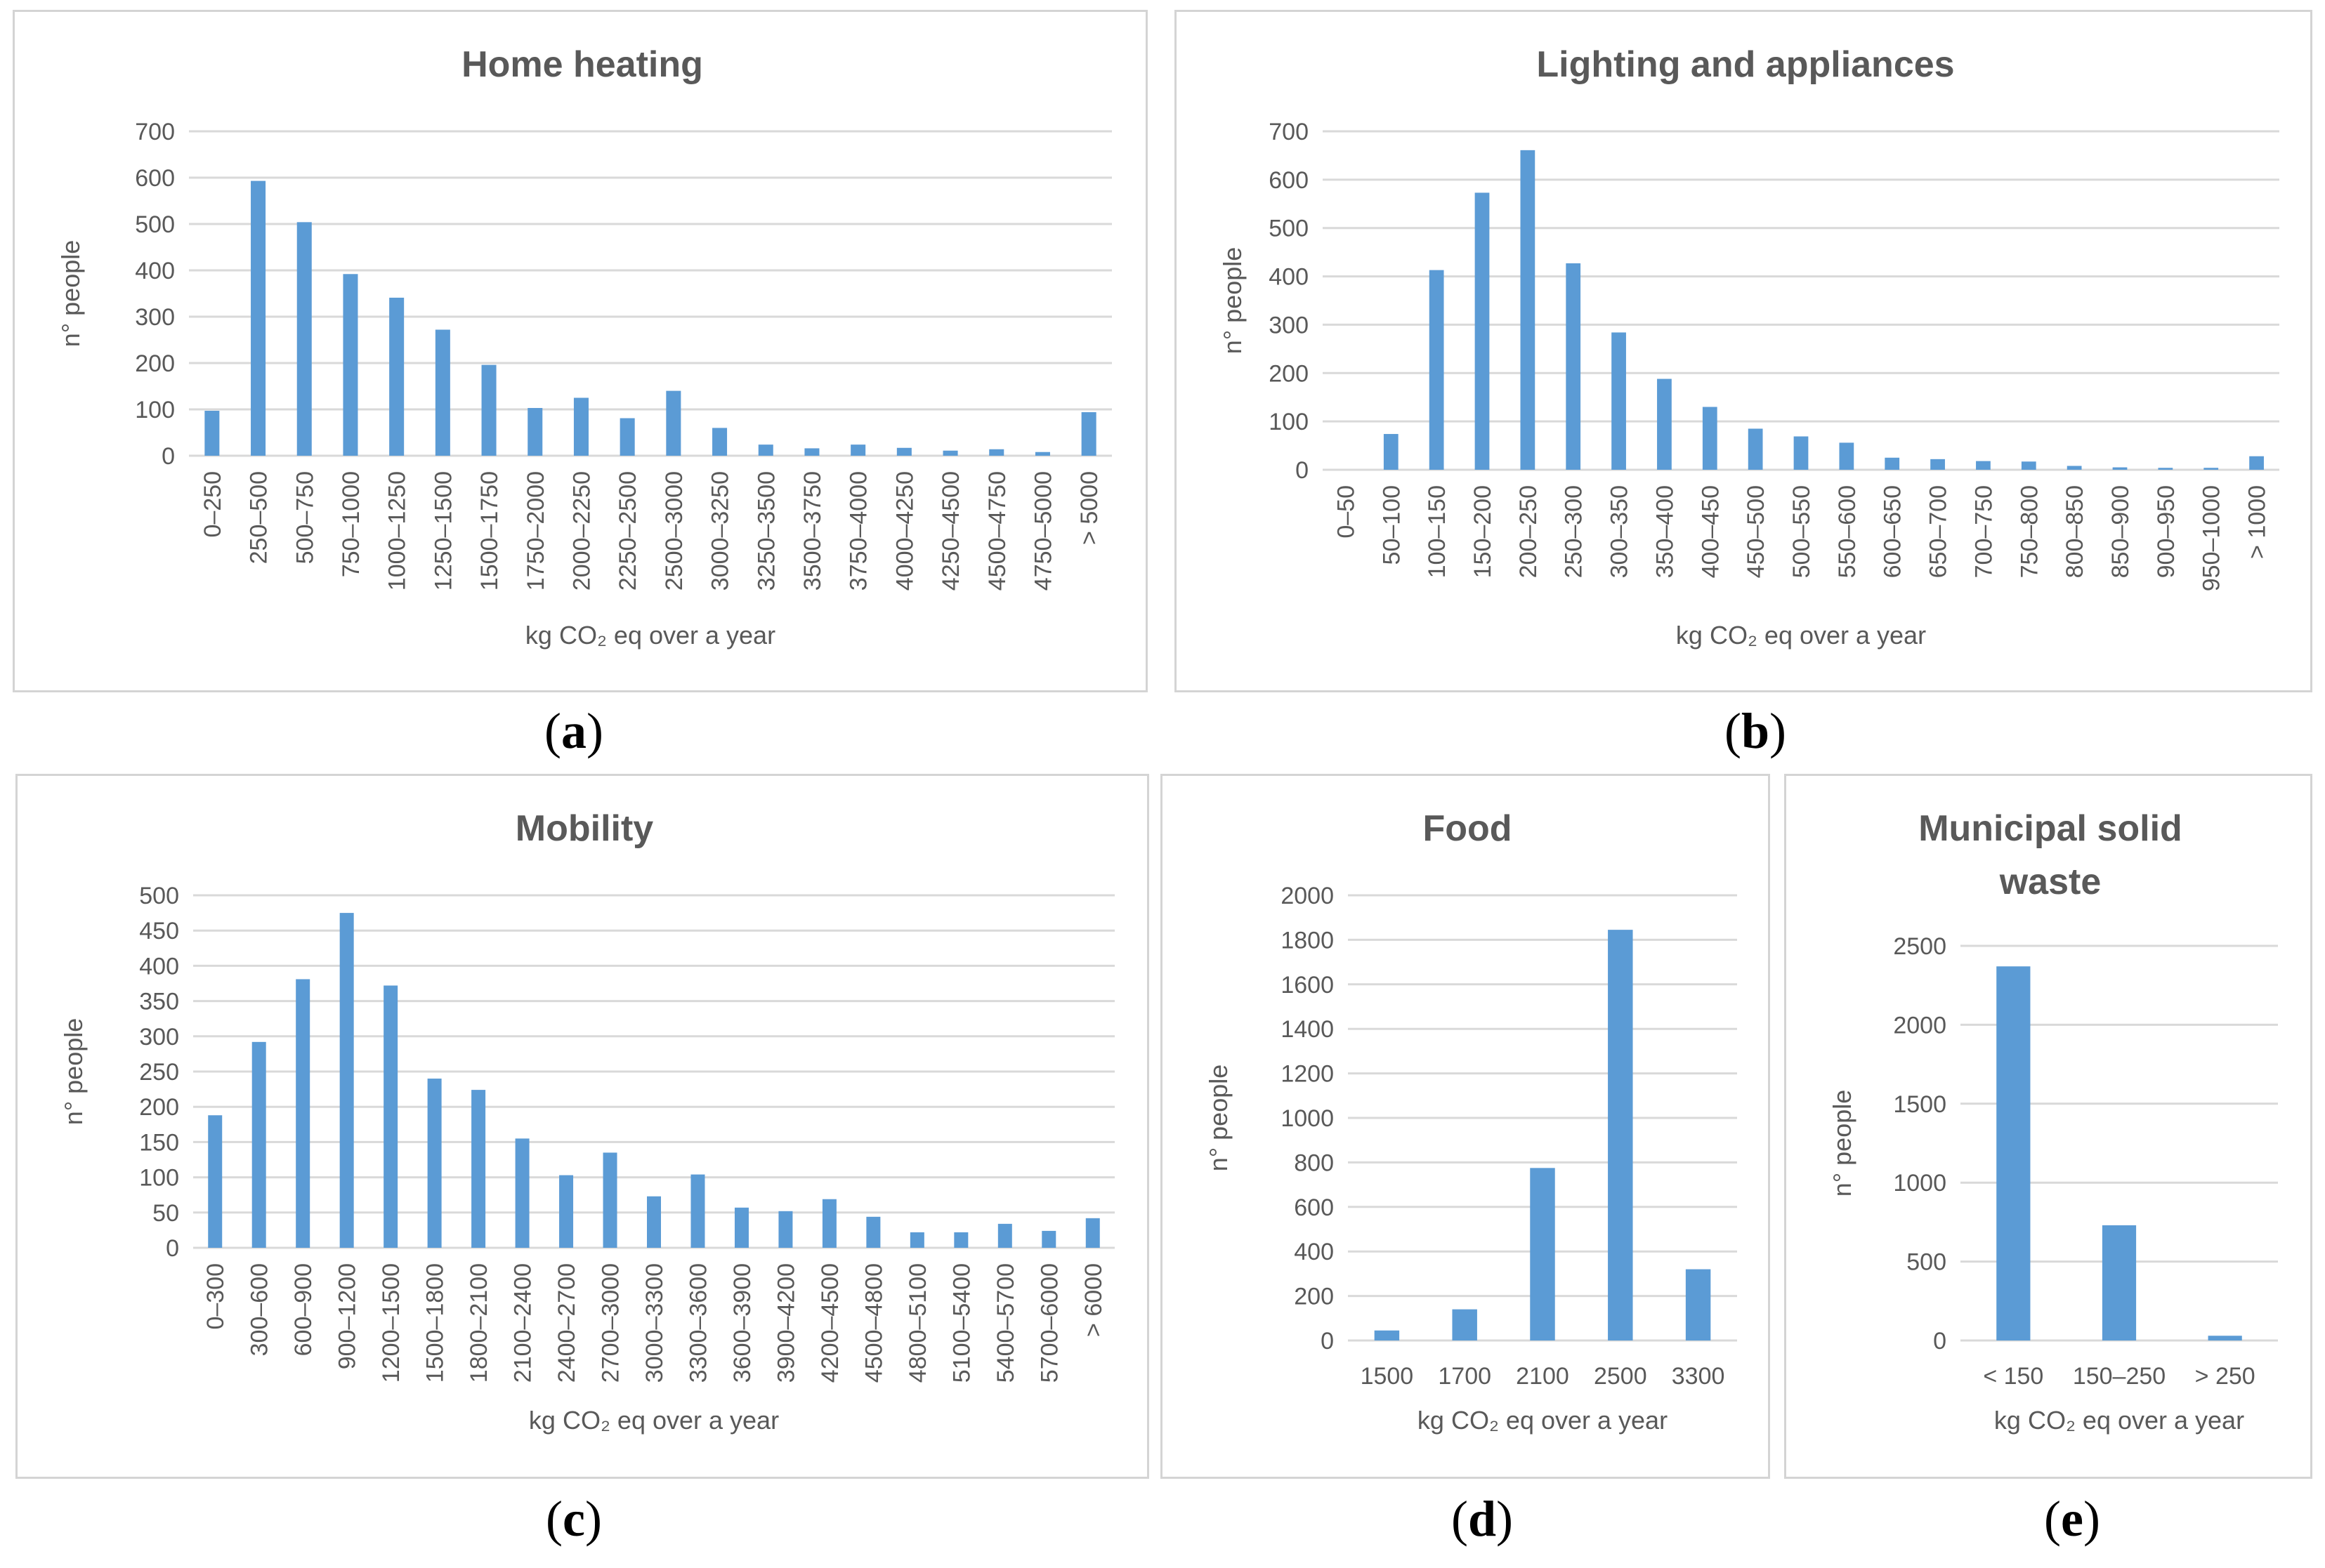 The height and width of the screenshot is (1568, 2325). Describe the element at coordinates (1620, 1376) in the screenshot. I see `x-tick-label: 2500` at that location.